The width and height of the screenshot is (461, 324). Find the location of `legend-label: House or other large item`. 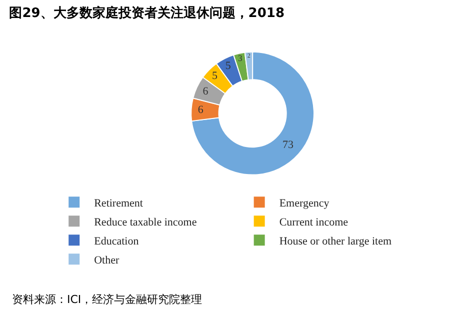

legend-label: House or other large item is located at coordinates (335, 241).